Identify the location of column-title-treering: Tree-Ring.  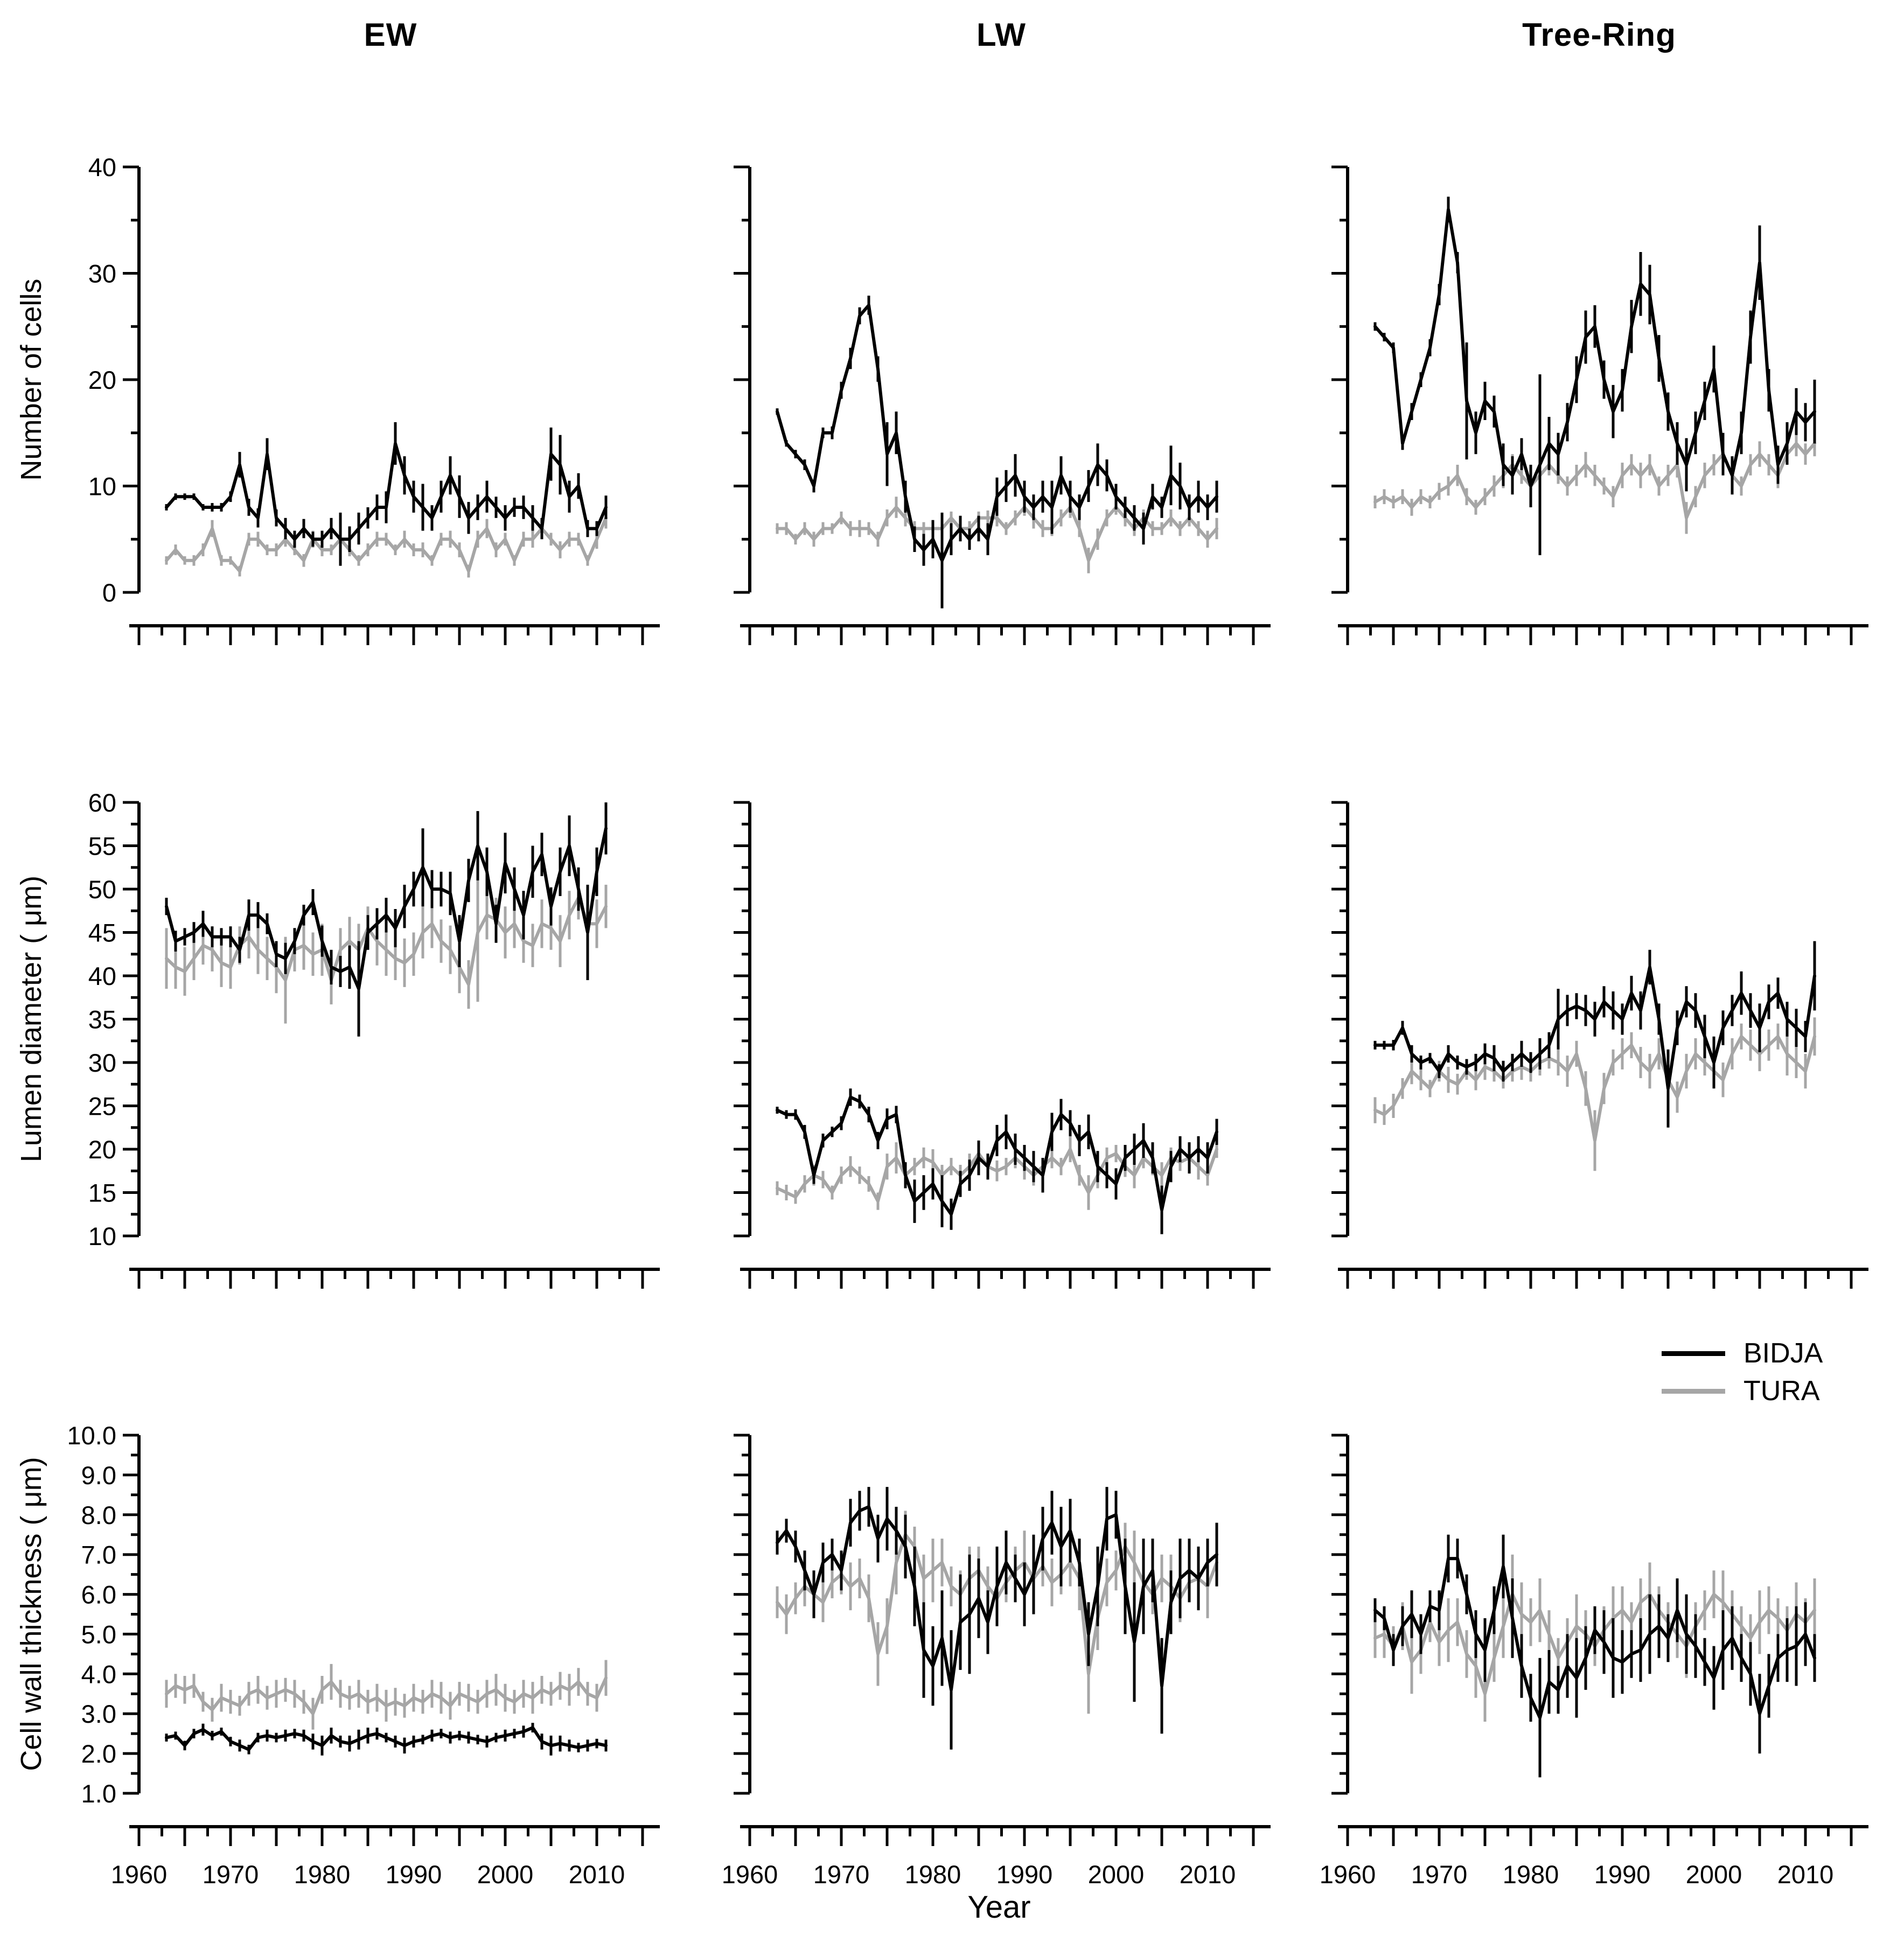
(1599, 35).